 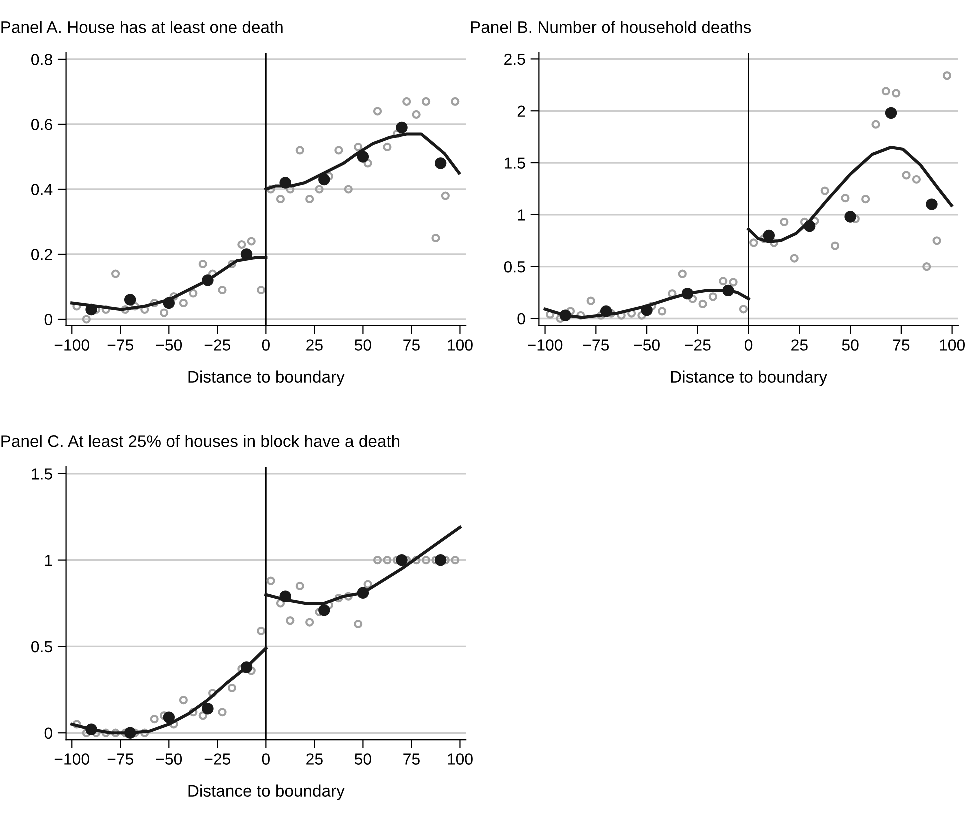 I want to click on y-tick-label: 0.6, so click(x=42, y=124).